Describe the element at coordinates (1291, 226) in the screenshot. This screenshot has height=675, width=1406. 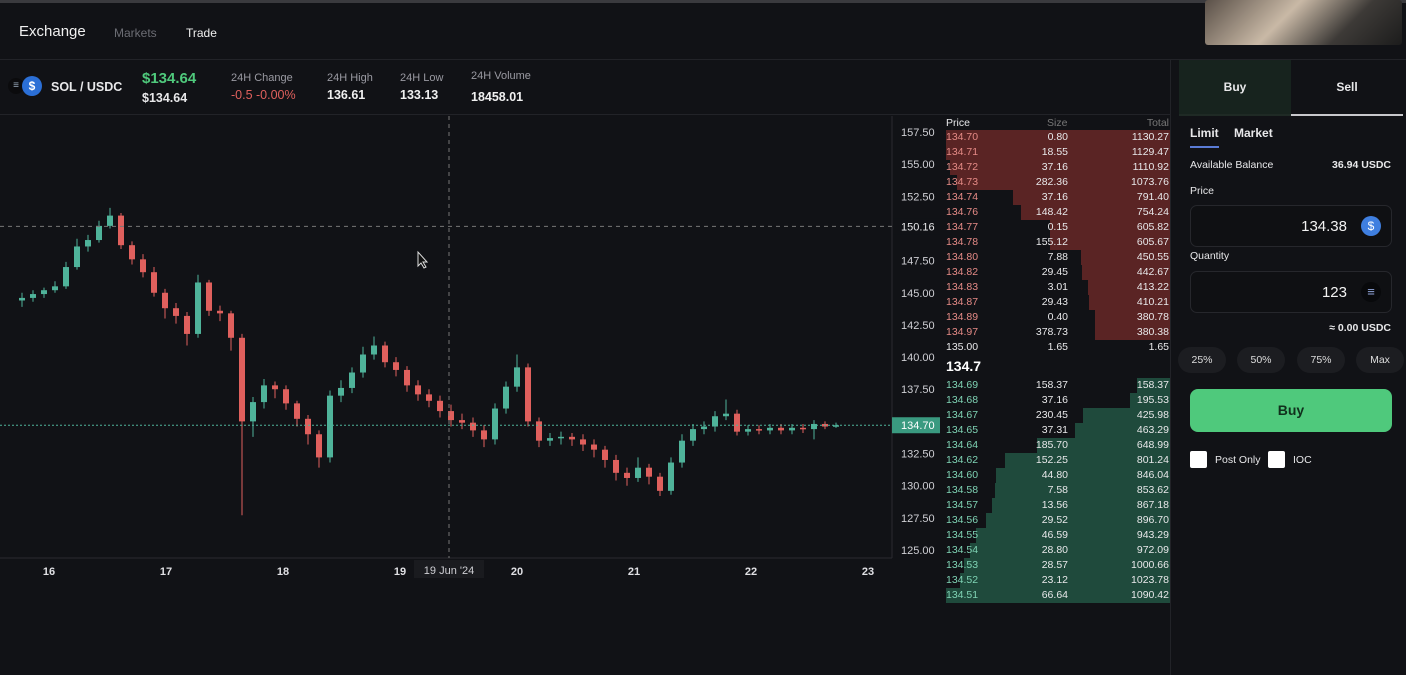
I see `price-input: 134.38 $` at that location.